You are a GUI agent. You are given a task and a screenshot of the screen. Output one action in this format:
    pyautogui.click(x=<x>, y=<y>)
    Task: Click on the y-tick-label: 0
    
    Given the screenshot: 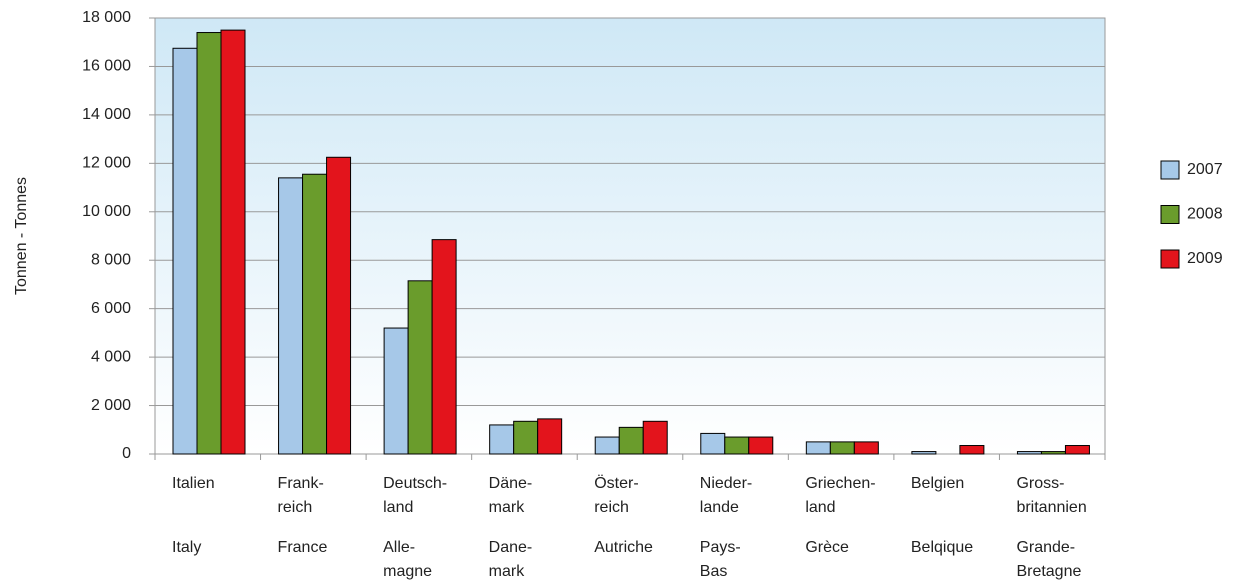 What is the action you would take?
    pyautogui.click(x=126, y=453)
    